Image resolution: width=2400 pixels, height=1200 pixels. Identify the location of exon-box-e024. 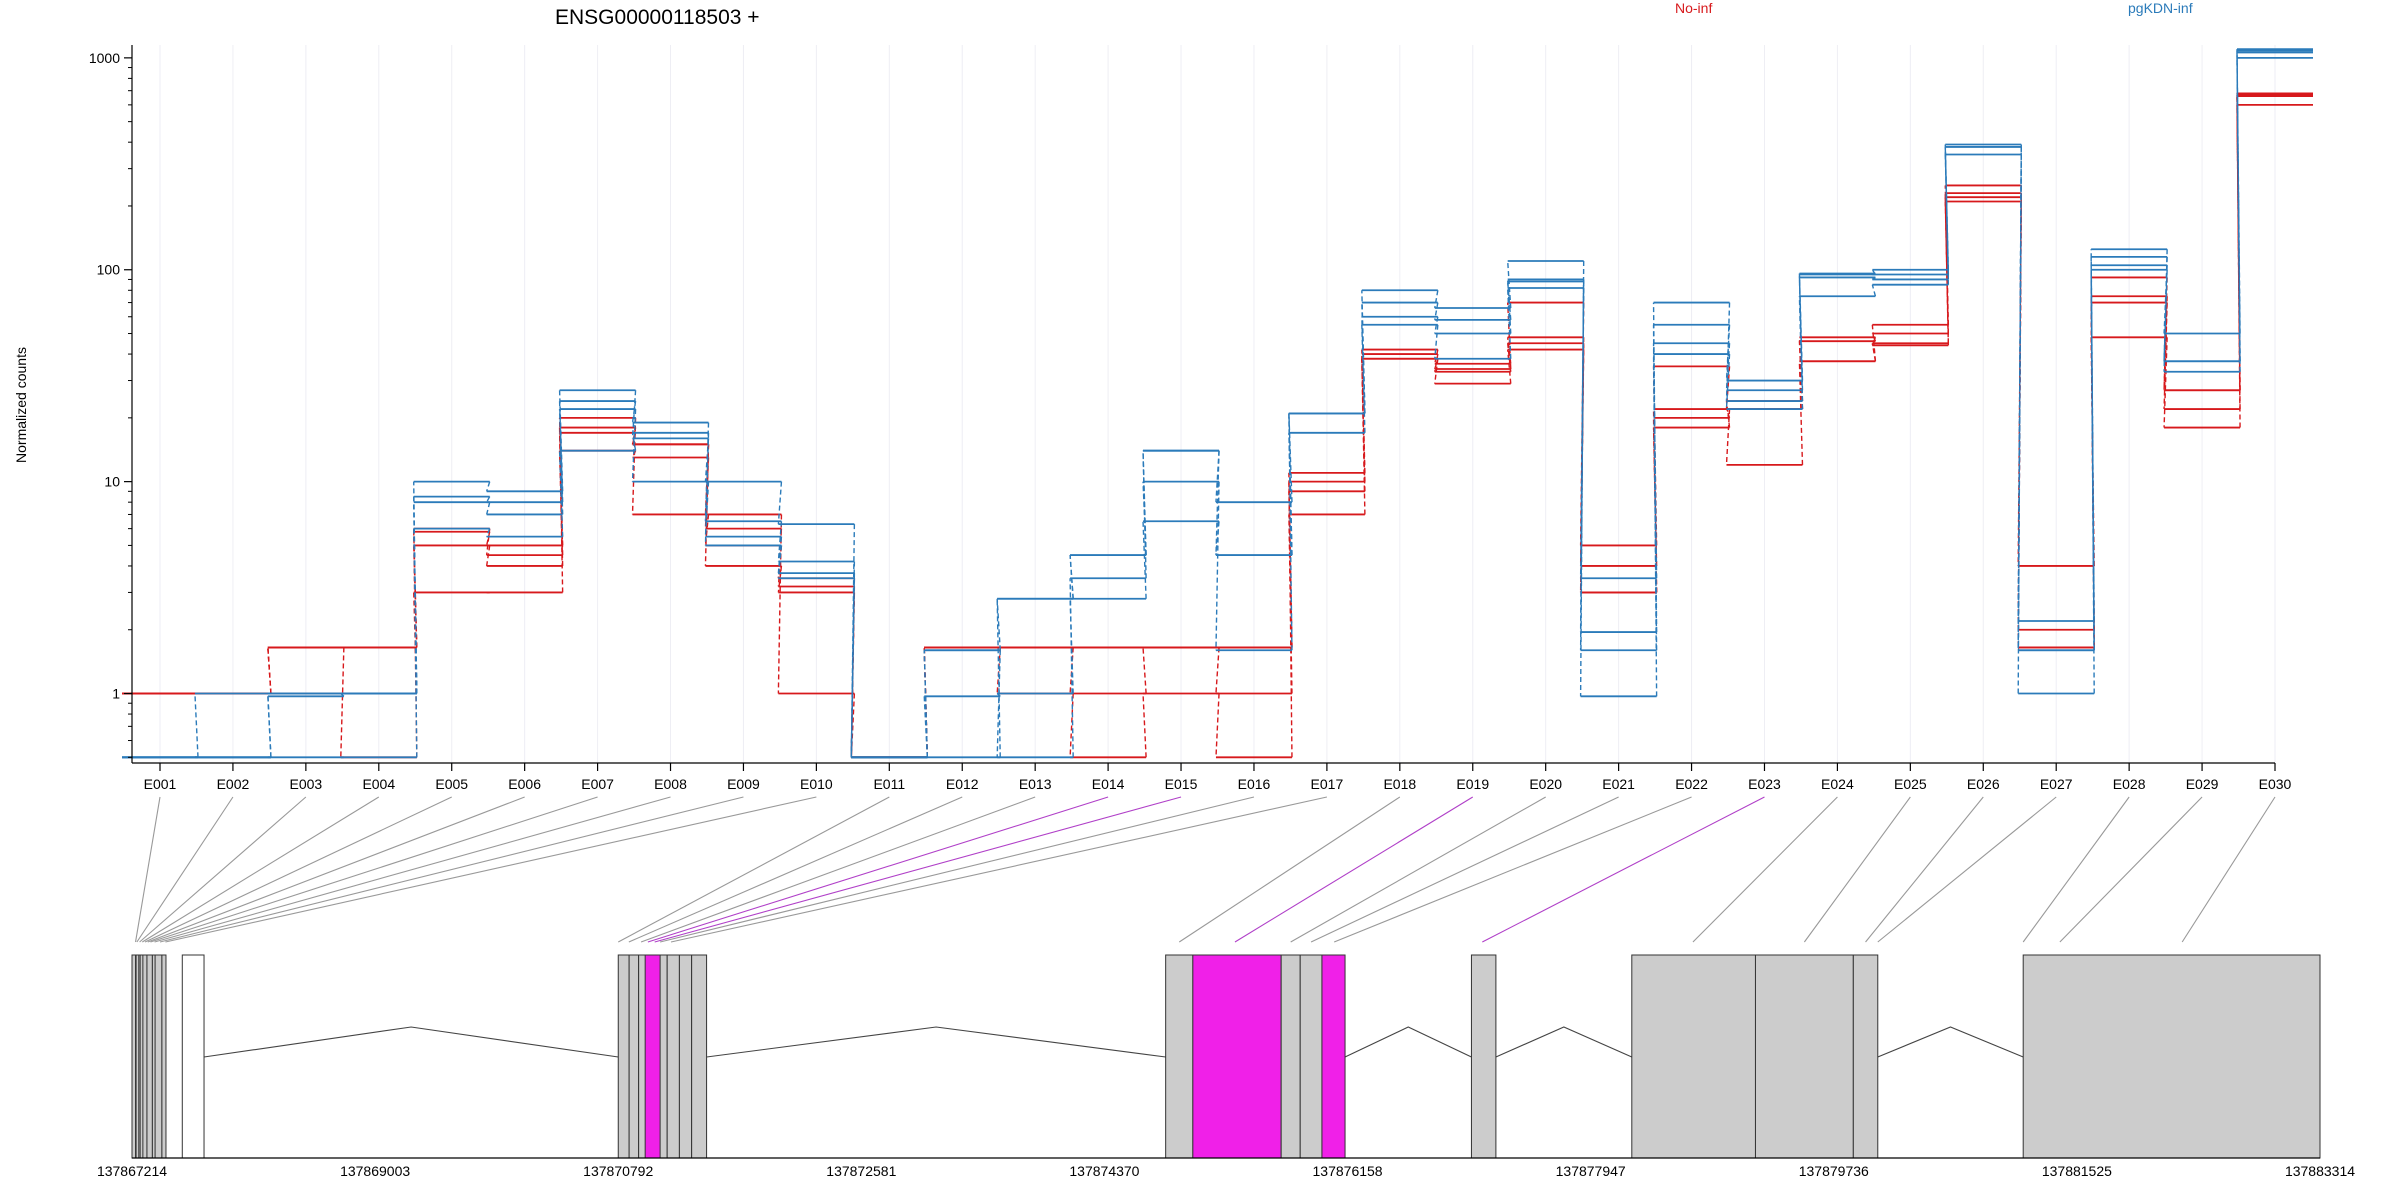
(1693, 1056).